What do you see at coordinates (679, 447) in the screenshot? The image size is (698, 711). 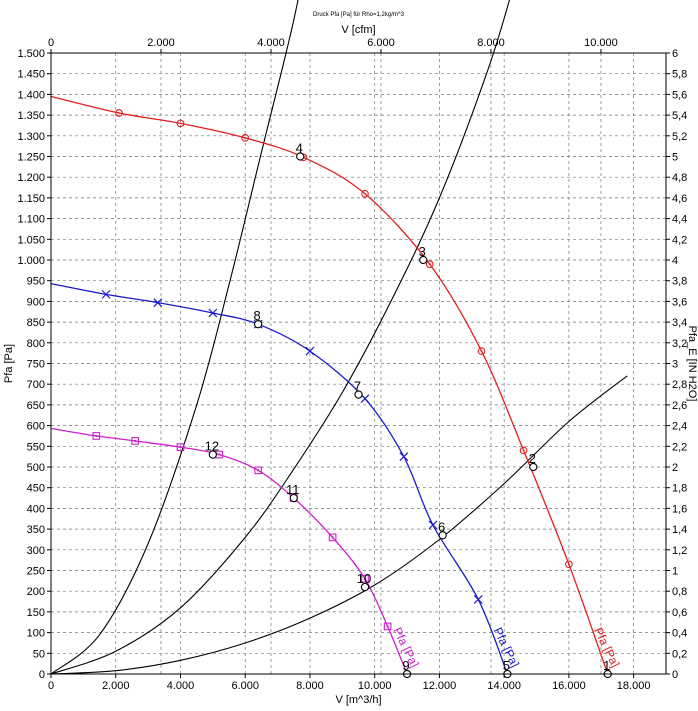 I see `y2-tick-label: 2,2` at bounding box center [679, 447].